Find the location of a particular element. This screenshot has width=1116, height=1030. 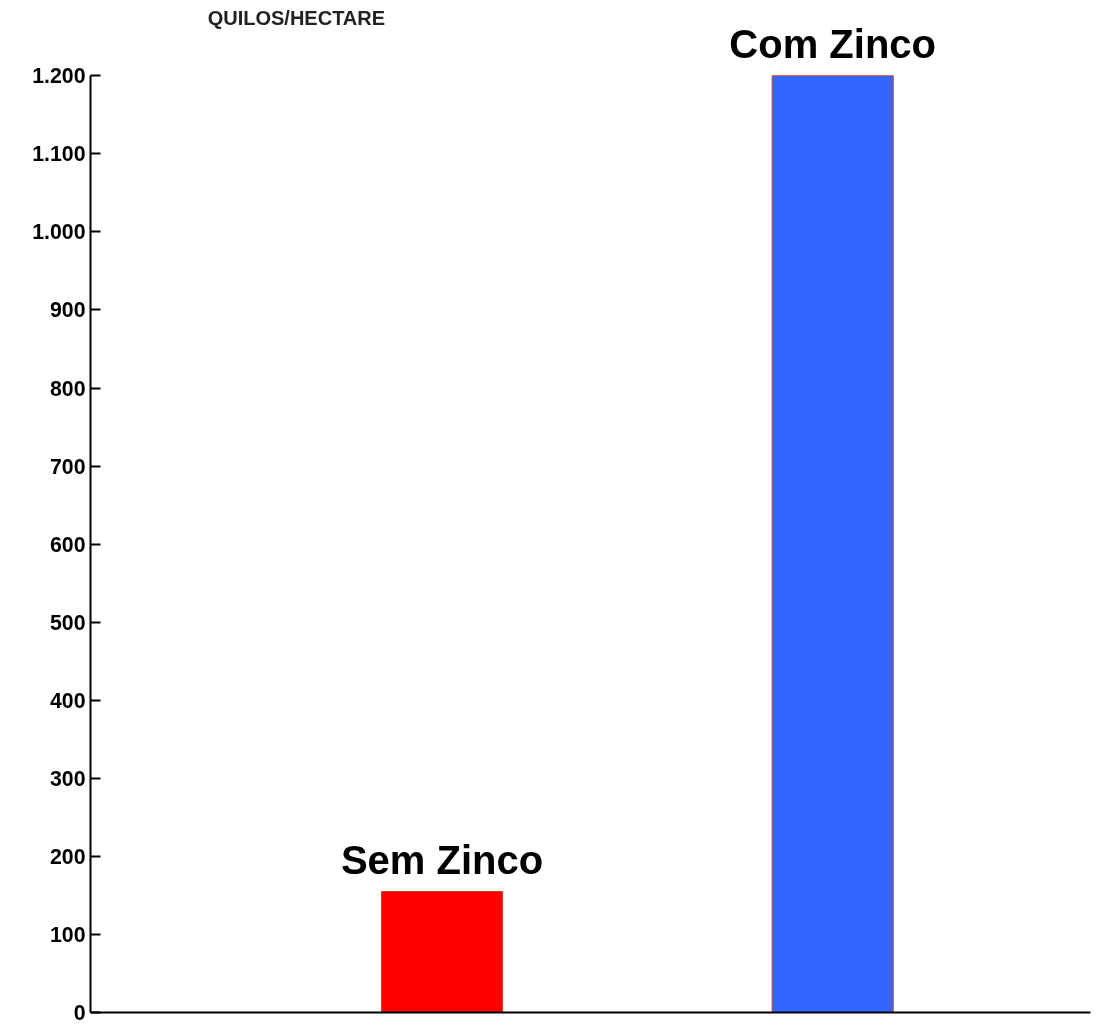

y-tick-label: 100 is located at coordinates (67, 934).